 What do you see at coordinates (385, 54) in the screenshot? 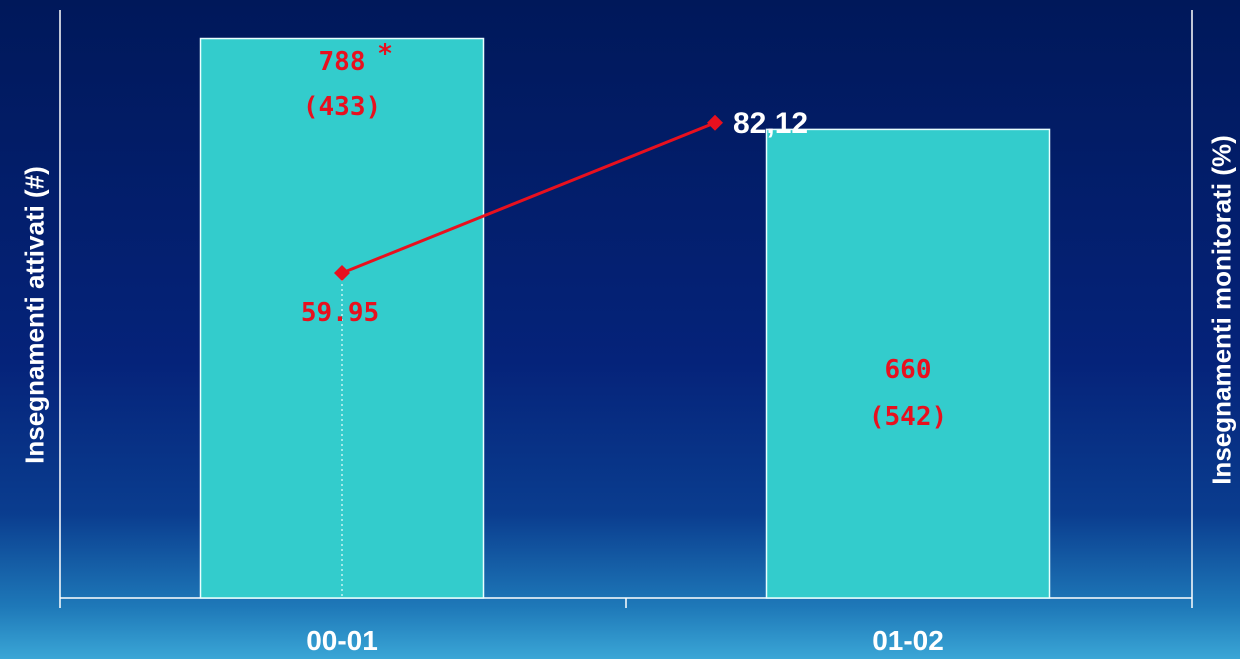
I see `annotation-asterisk: *` at bounding box center [385, 54].